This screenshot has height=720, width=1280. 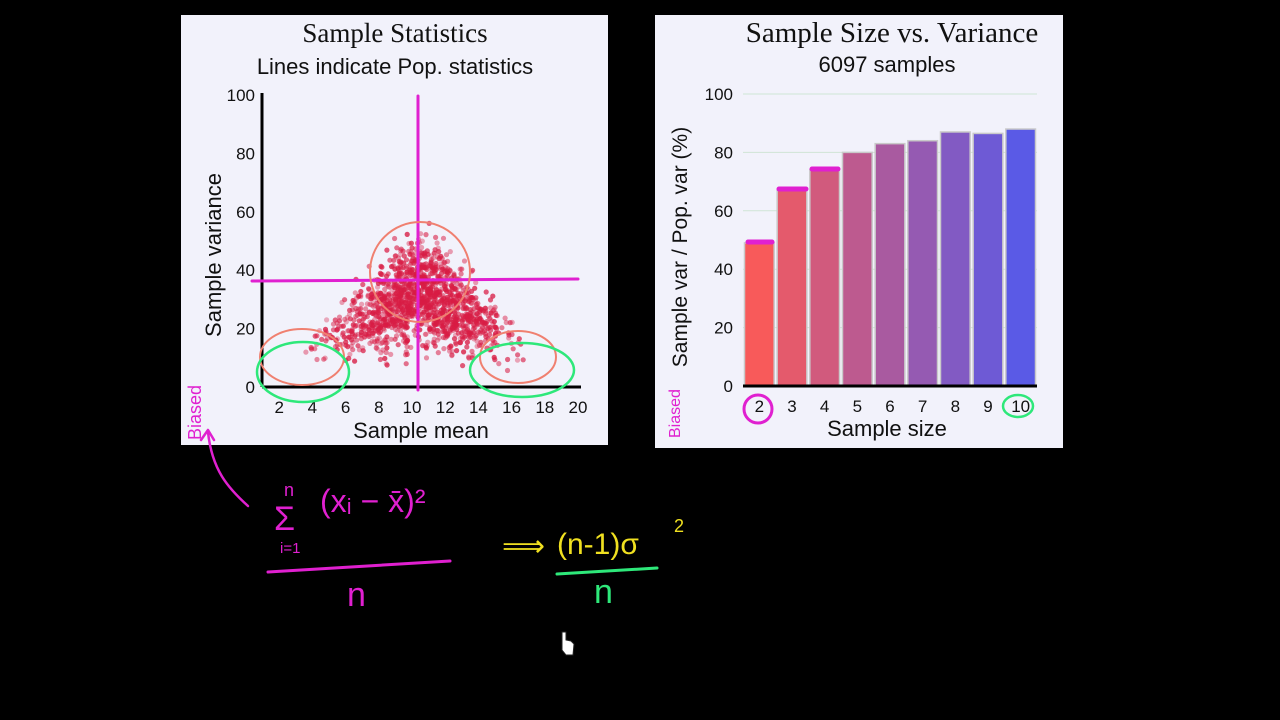 What do you see at coordinates (1018, 406) in the screenshot?
I see `sample-size-10-circle` at bounding box center [1018, 406].